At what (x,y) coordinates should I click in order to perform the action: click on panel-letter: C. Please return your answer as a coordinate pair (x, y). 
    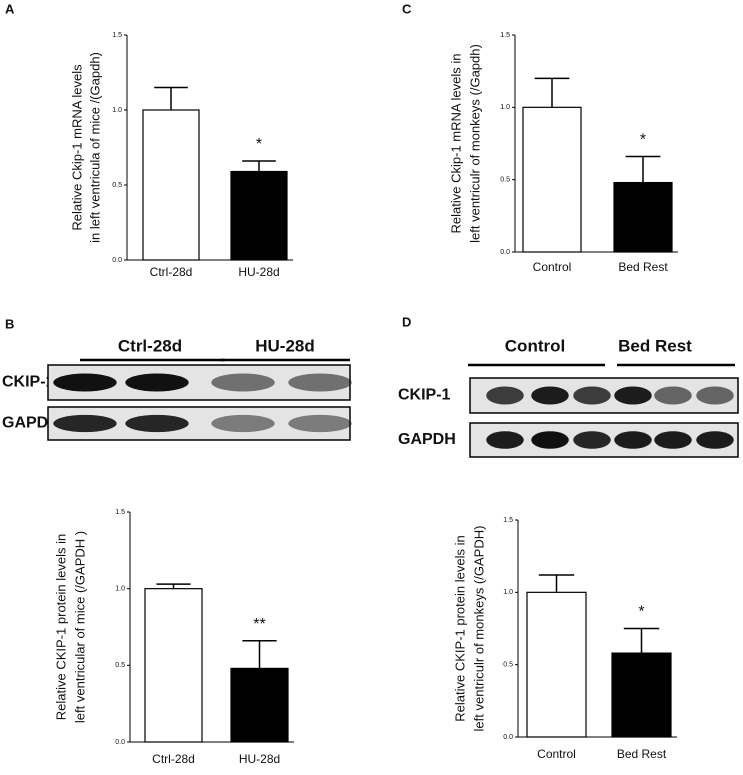
    Looking at the image, I should click on (407, 8).